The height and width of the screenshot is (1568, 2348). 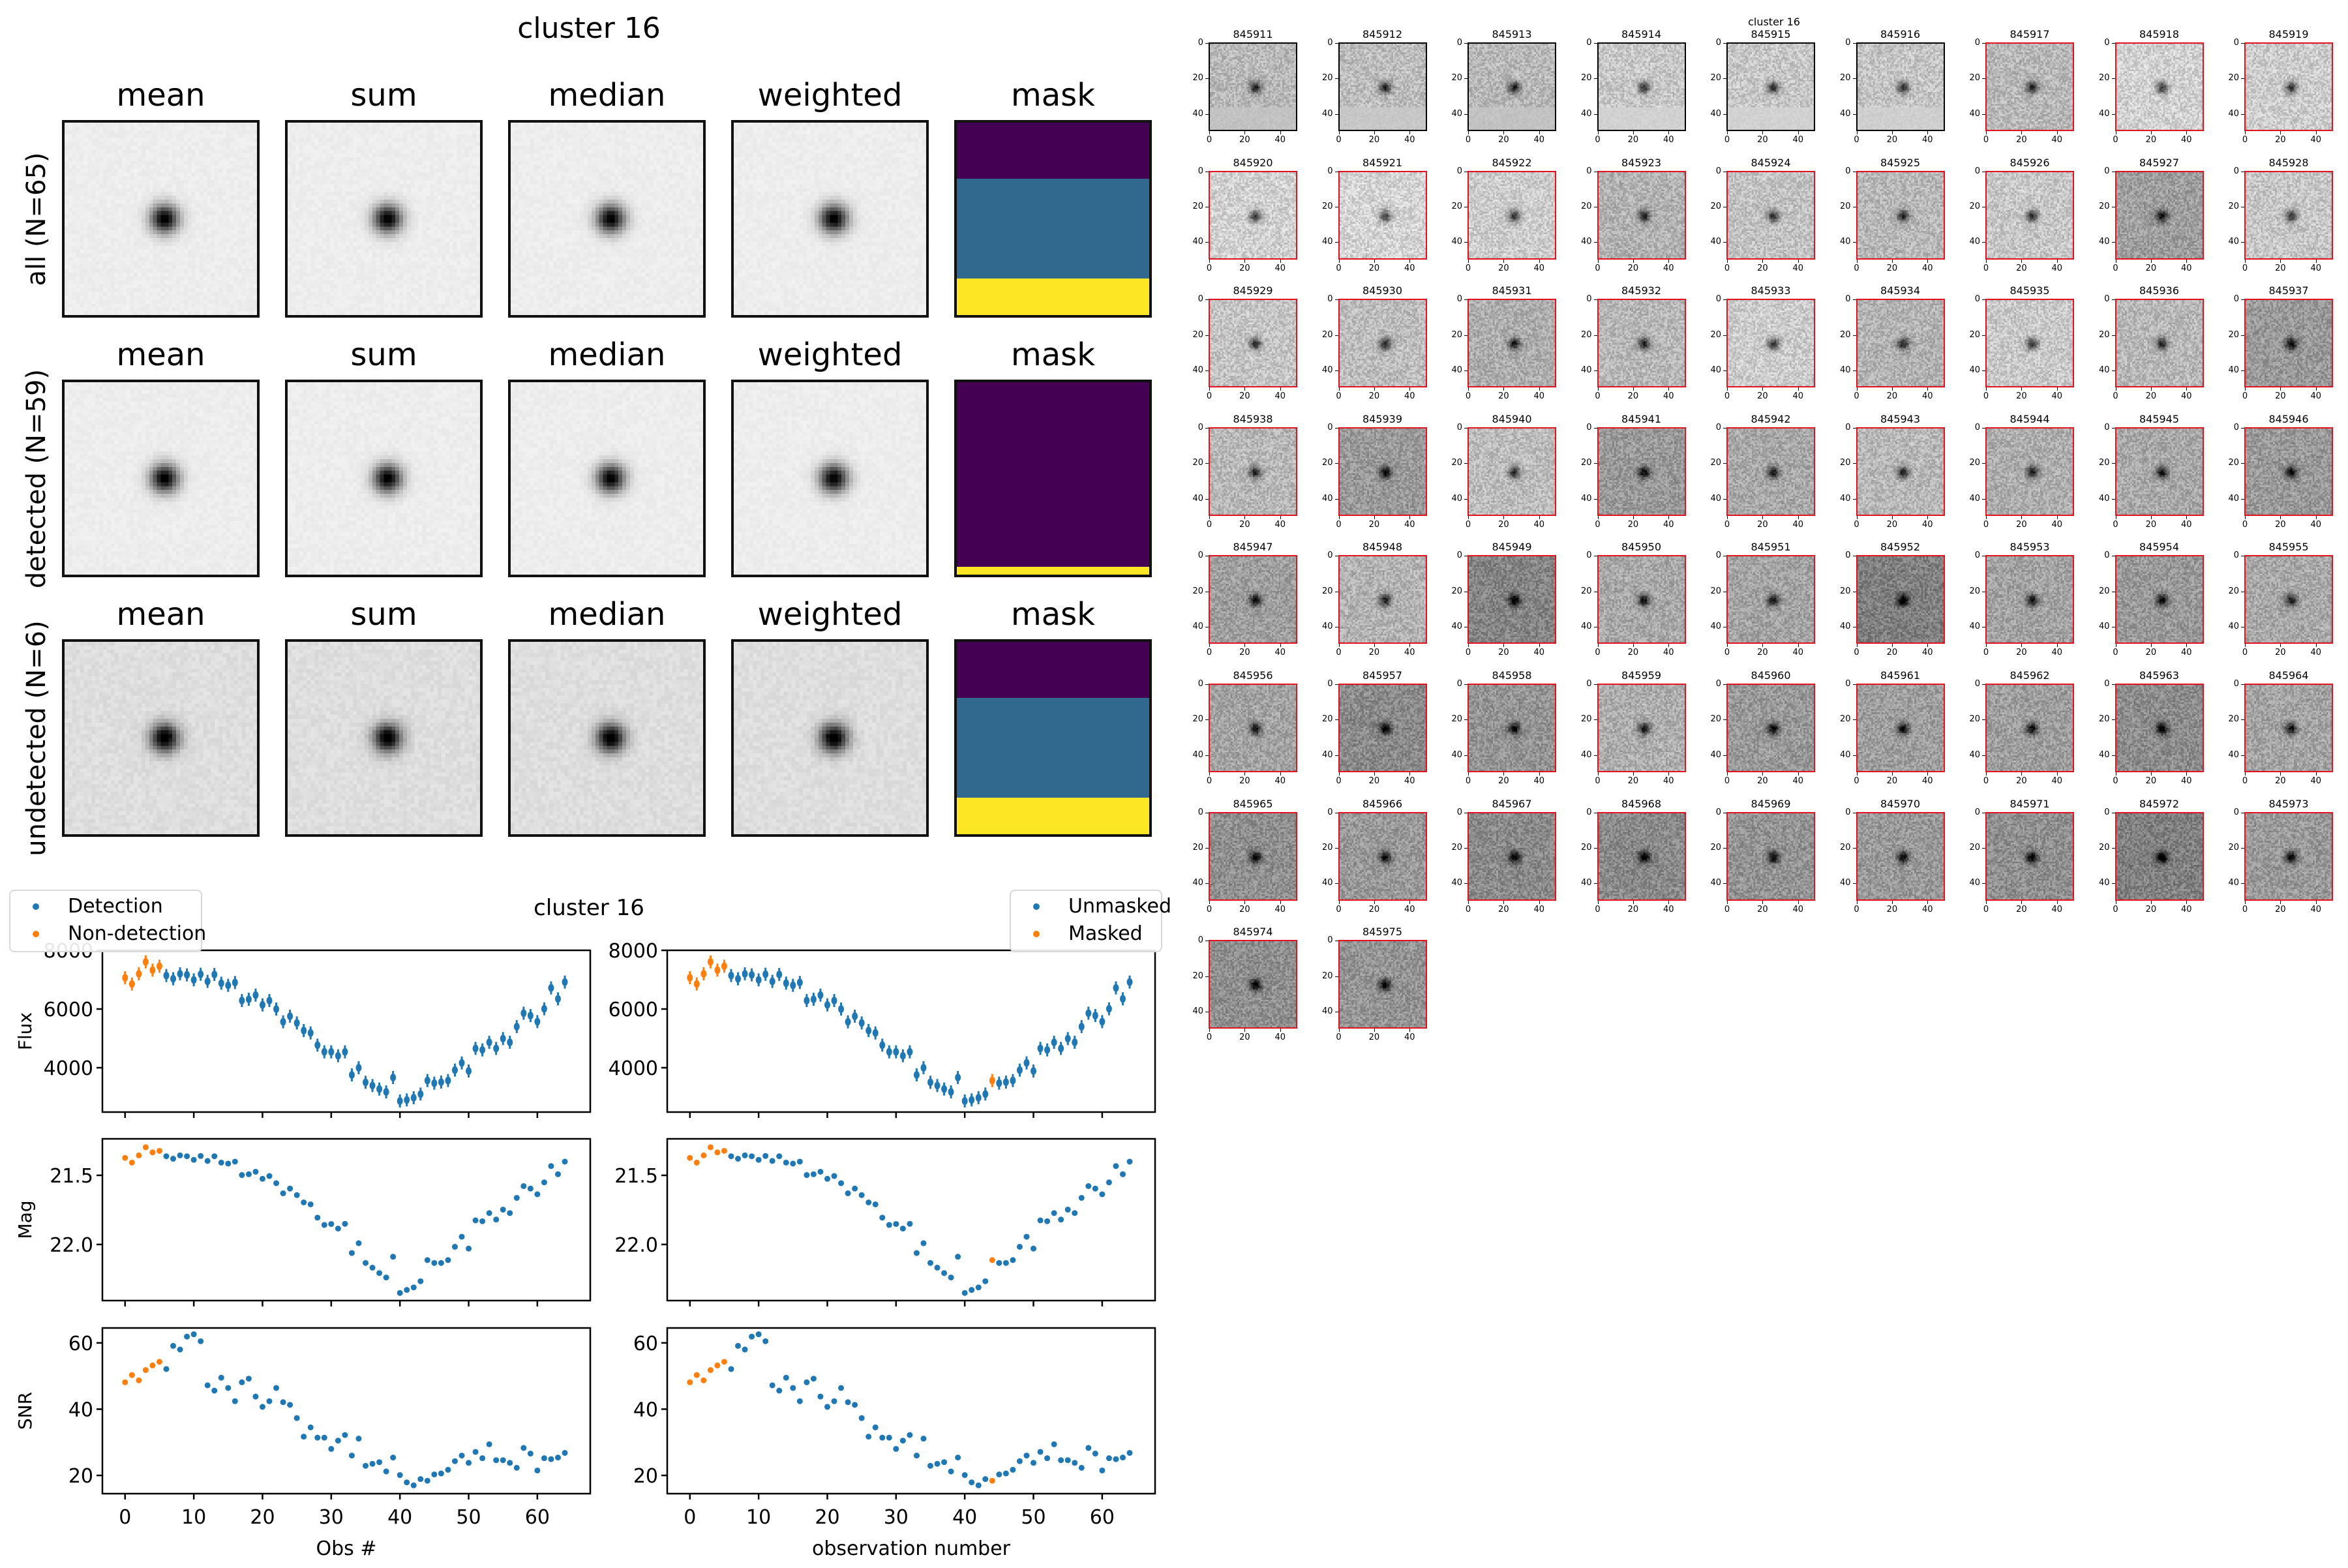 What do you see at coordinates (1091, 921) in the screenshot?
I see `legend-mask: Unmasked Masked` at bounding box center [1091, 921].